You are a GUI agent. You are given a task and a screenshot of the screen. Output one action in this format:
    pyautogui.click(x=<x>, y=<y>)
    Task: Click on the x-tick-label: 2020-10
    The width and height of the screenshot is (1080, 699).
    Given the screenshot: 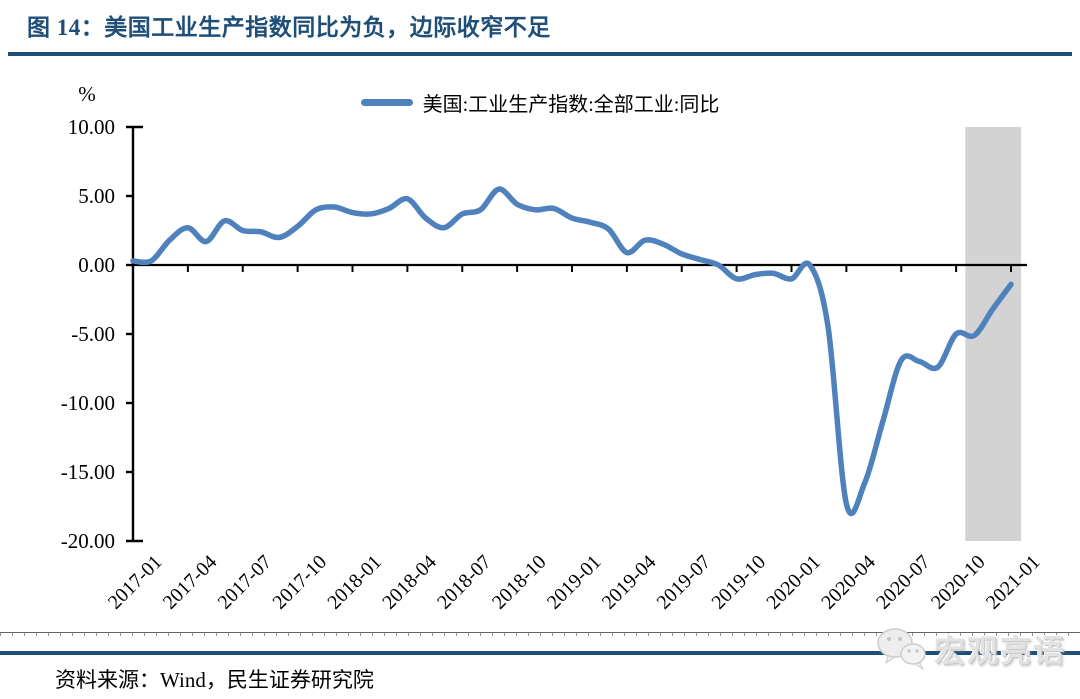 What is the action you would take?
    pyautogui.click(x=958, y=582)
    